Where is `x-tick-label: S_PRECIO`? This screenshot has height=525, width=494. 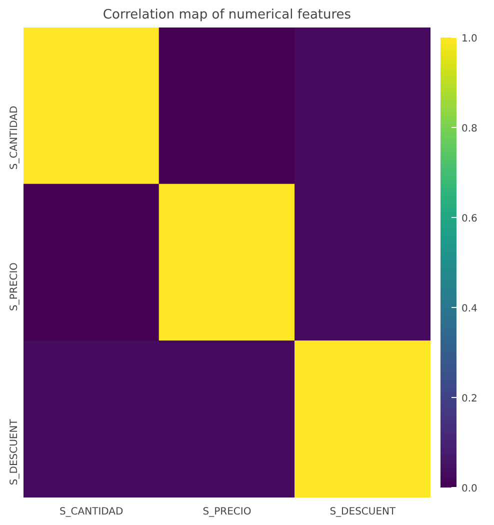
x-tick-label: S_PRECIO is located at coordinates (227, 512).